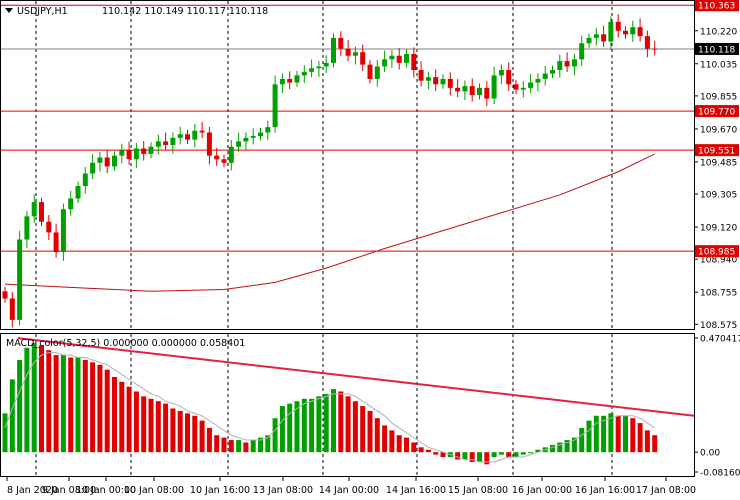  I want to click on symbol-menu-arrow-icon, so click(9, 10).